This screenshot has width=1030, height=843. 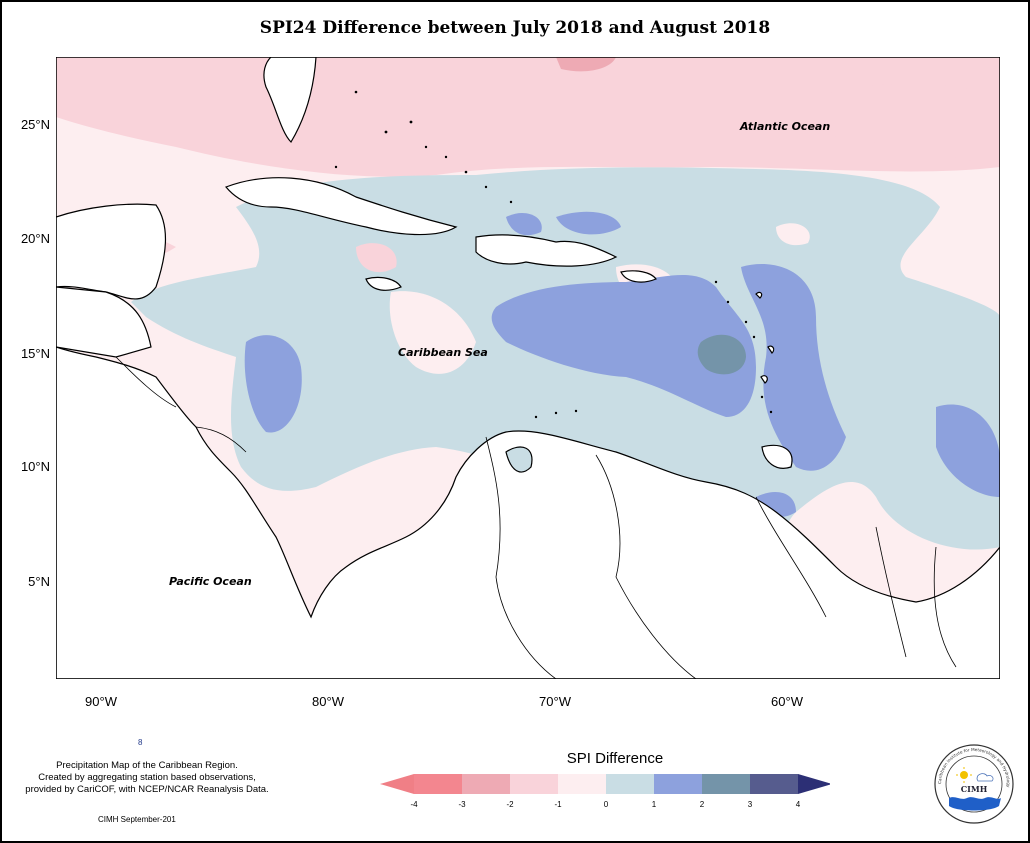 I want to click on legend-title: SPI Difference, so click(x=615, y=758).